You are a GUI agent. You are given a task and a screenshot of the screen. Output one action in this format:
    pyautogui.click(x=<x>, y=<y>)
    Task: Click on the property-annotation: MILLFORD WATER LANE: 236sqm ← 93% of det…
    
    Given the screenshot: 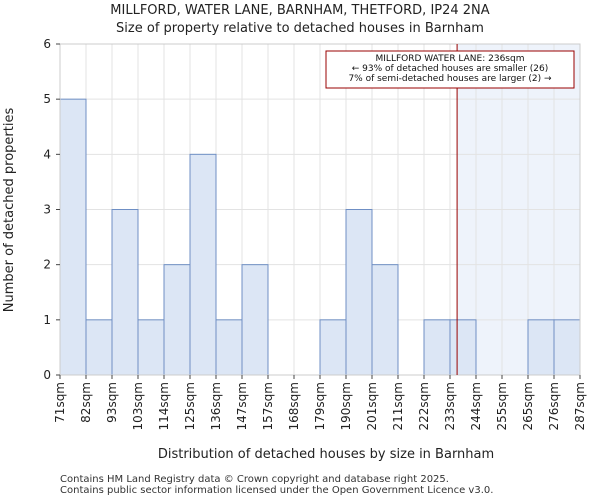 What is the action you would take?
    pyautogui.click(x=450, y=69)
    